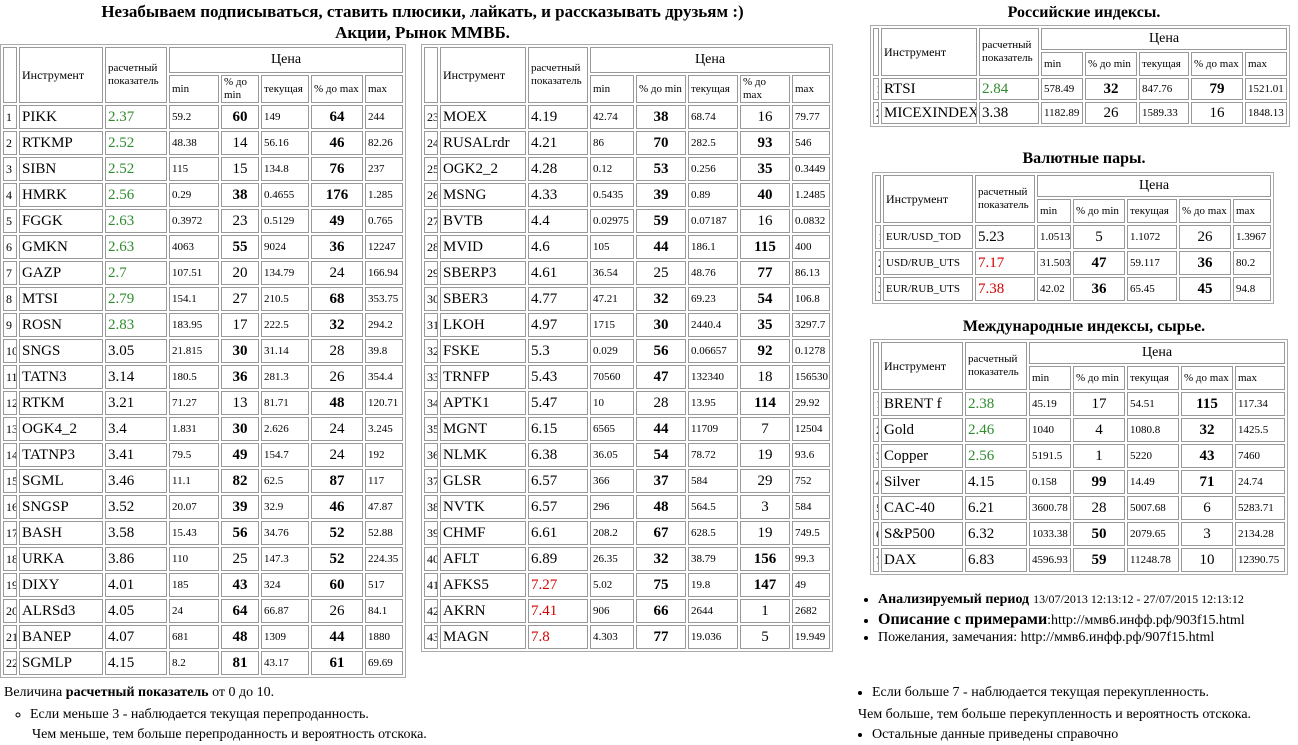 This screenshot has width=1298, height=745. I want to click on cell: 32, so click(1111, 89).